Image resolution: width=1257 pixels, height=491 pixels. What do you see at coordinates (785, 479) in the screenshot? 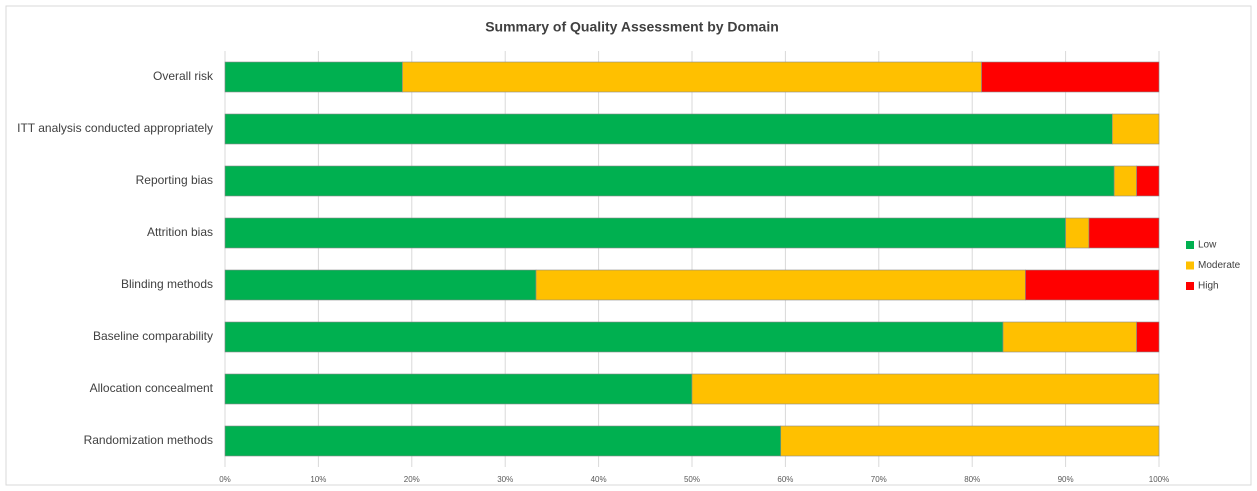
I see `x-tick-label: 60%` at bounding box center [785, 479].